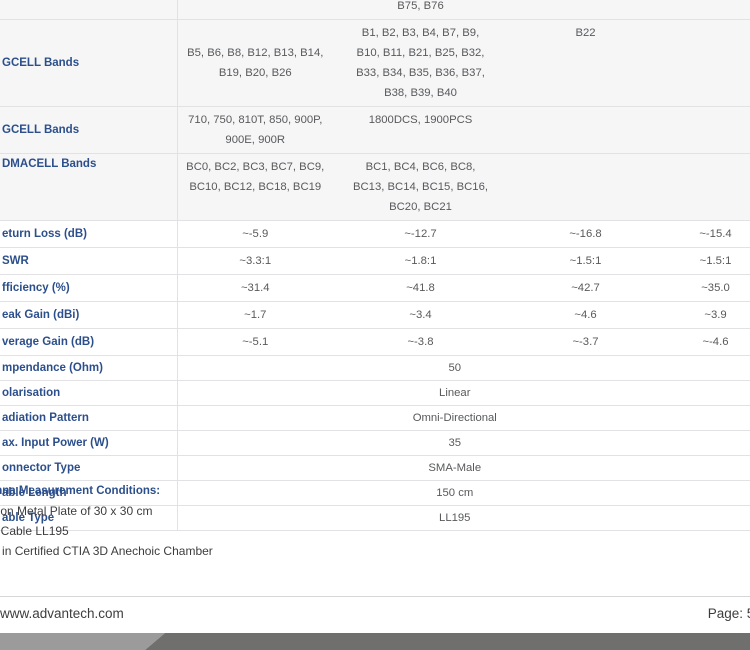 This screenshot has width=750, height=650. I want to click on cell-merged-value: Linear, so click(463, 393).